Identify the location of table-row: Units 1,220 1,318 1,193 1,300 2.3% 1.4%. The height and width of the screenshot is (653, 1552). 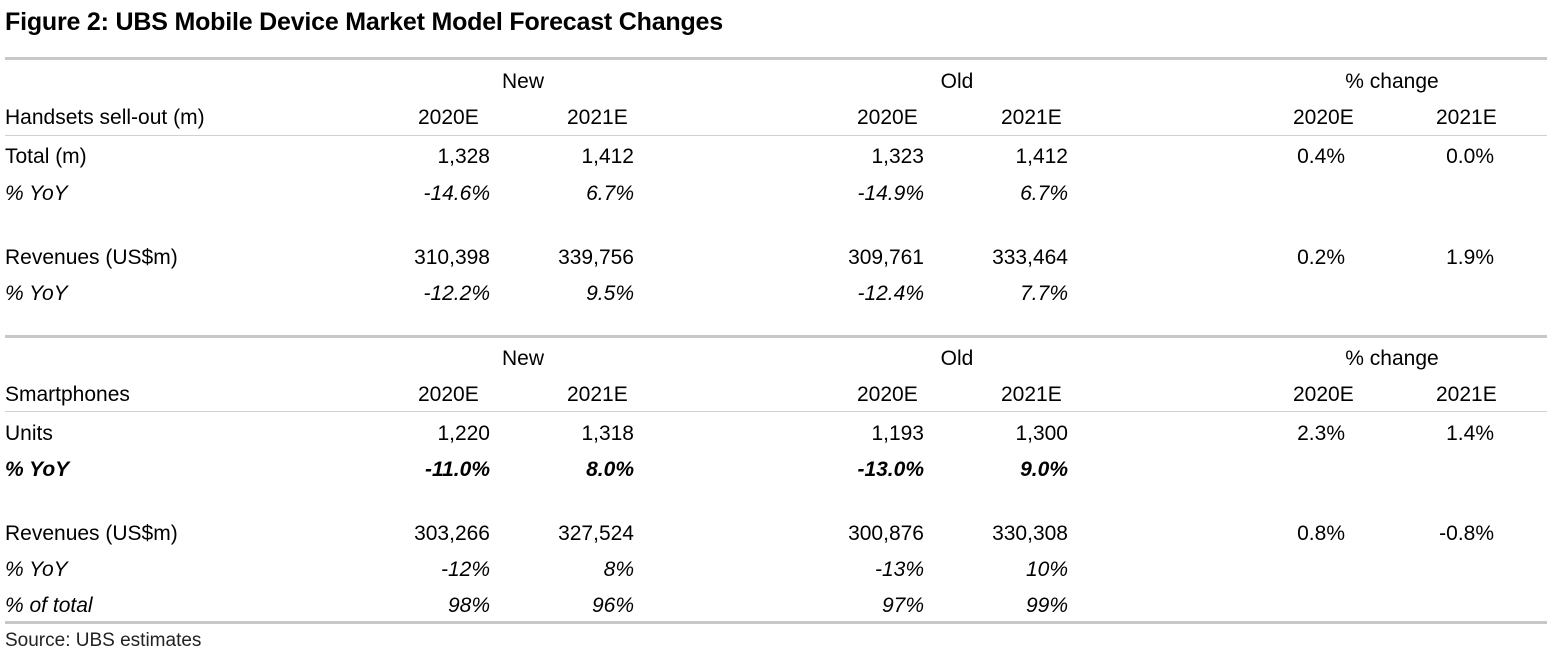
(776, 434).